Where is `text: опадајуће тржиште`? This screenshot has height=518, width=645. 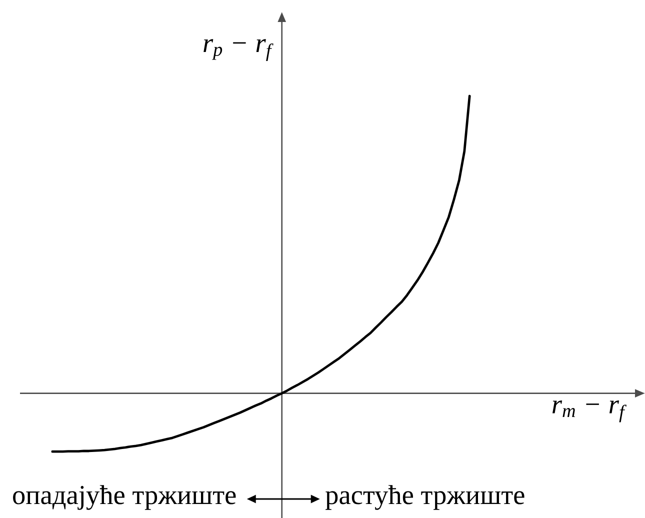
text: опадајуће тржиште is located at coordinates (124, 497).